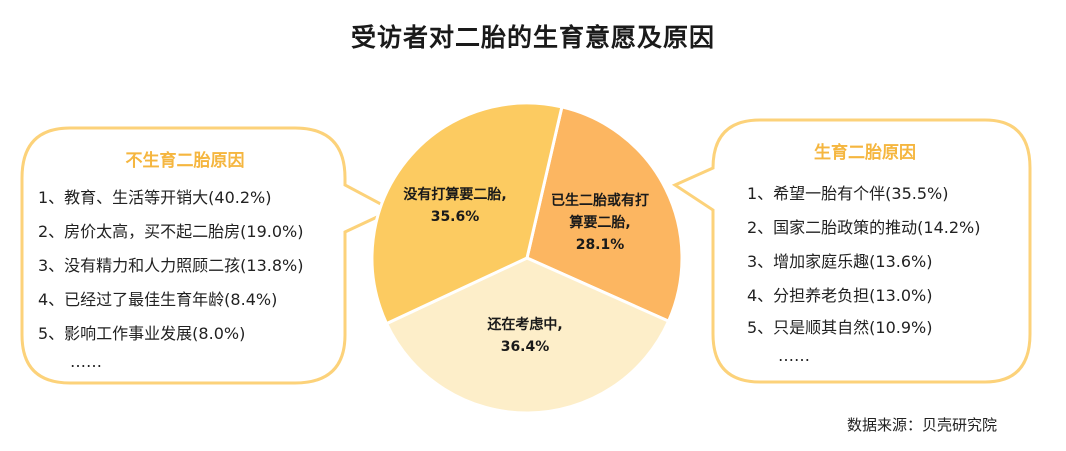 This screenshot has height=451, width=1066. I want to click on left-box-heading: 不生育二胎原因, so click(185, 161).